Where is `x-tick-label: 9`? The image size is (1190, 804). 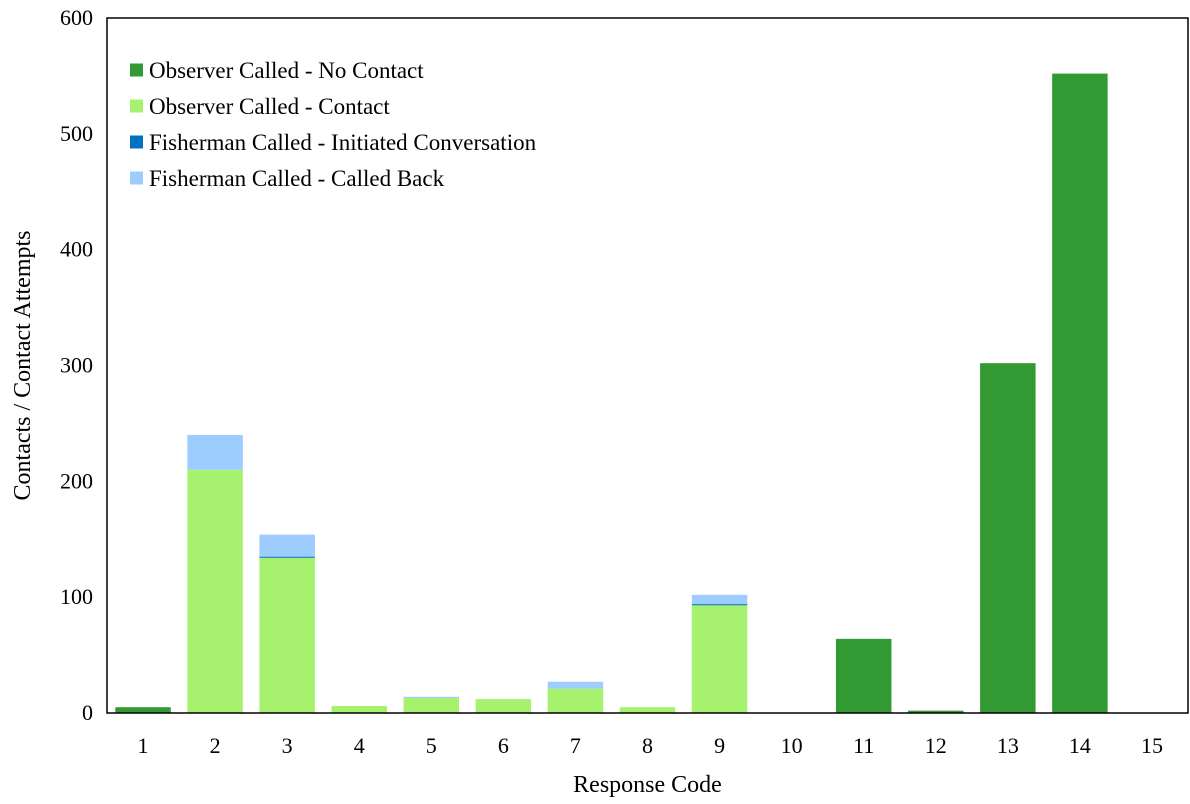
x-tick-label: 9 is located at coordinates (719, 745).